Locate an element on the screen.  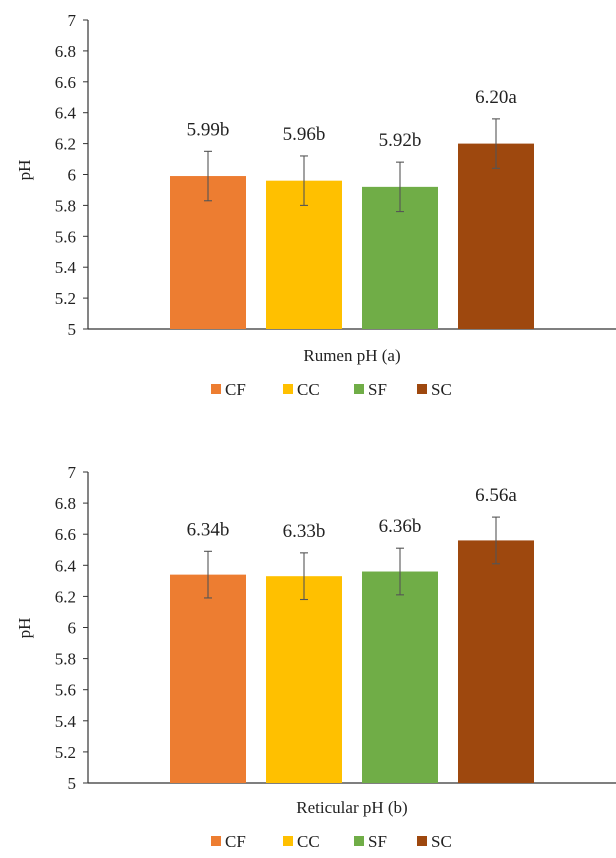
bar-cc is located at coordinates (304, 679).